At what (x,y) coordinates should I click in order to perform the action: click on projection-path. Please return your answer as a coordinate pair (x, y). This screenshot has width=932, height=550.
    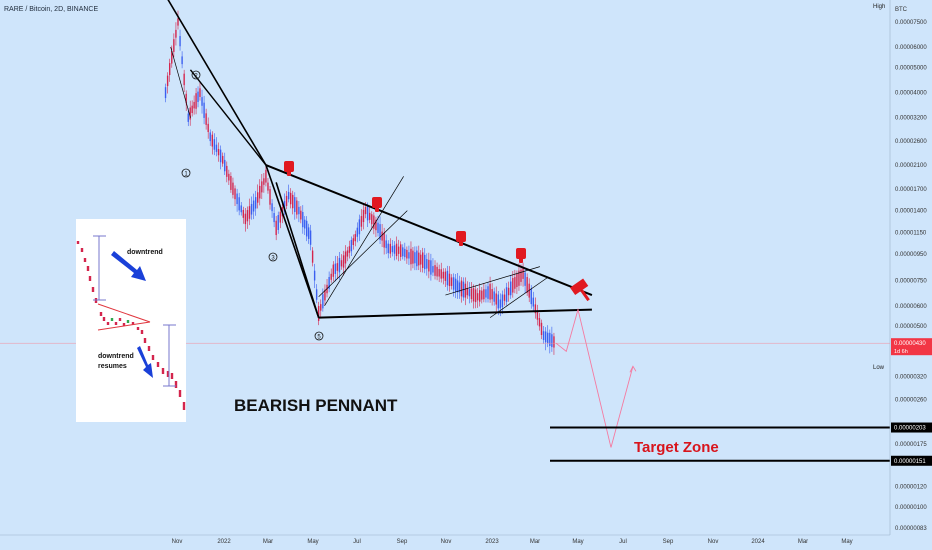
    Looking at the image, I should click on (594, 377).